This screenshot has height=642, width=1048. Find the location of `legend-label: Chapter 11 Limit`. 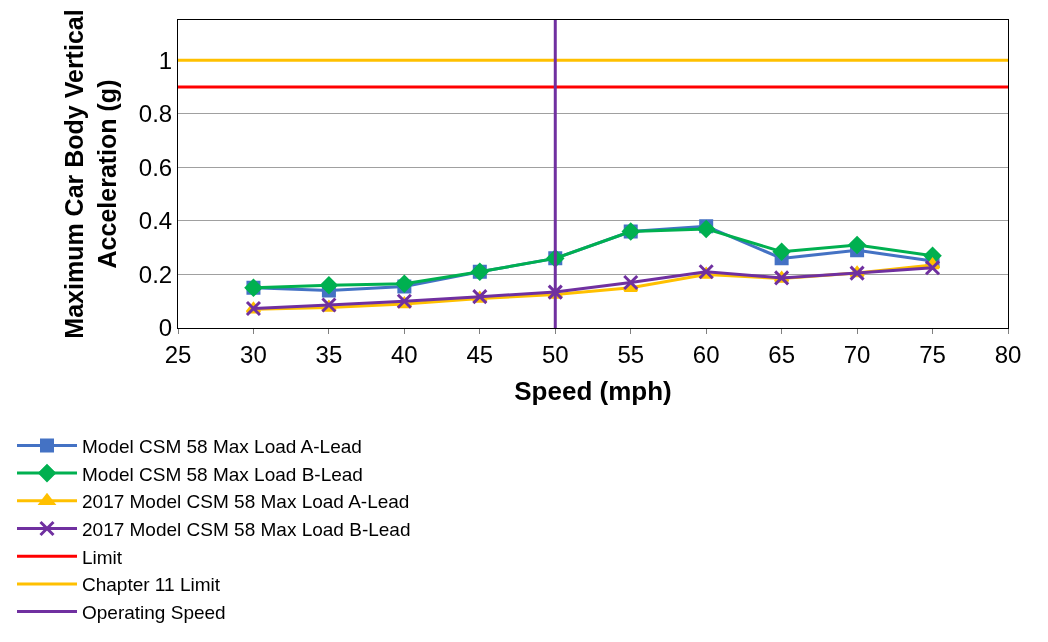

legend-label: Chapter 11 Limit is located at coordinates (151, 585).